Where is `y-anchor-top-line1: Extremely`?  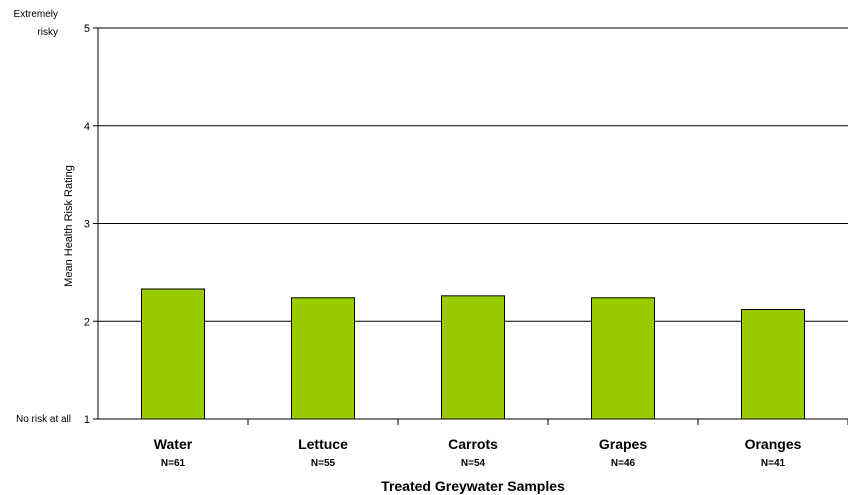
y-anchor-top-line1: Extremely is located at coordinates (36, 14).